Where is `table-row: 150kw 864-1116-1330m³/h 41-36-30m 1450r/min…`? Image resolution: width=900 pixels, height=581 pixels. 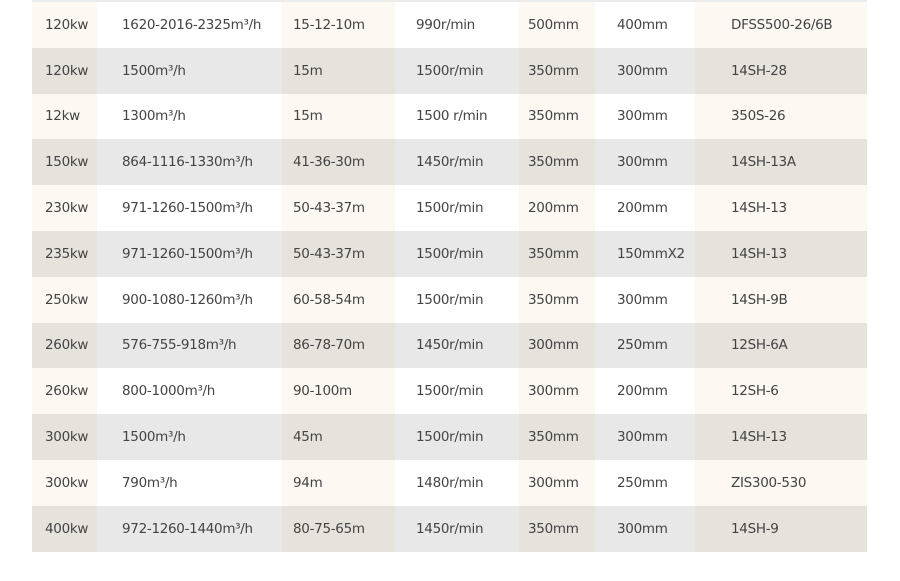
table-row: 150kw 864-1116-1330m³/h 41-36-30m 1450r/min… is located at coordinates (449, 162).